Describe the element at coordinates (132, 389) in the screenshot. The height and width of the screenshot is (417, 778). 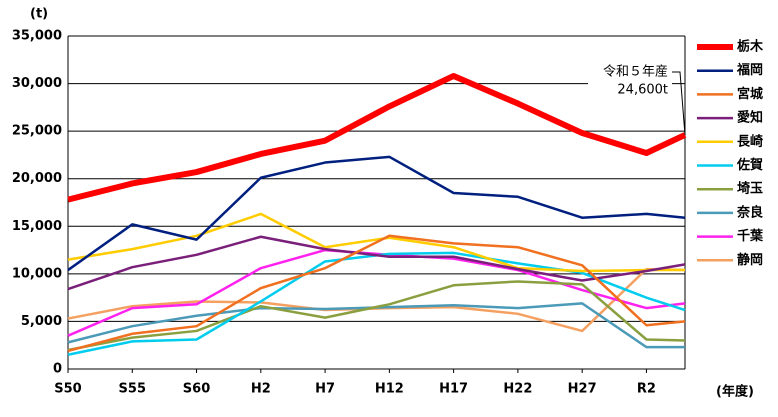
I see `x-tick-label: S55` at that location.